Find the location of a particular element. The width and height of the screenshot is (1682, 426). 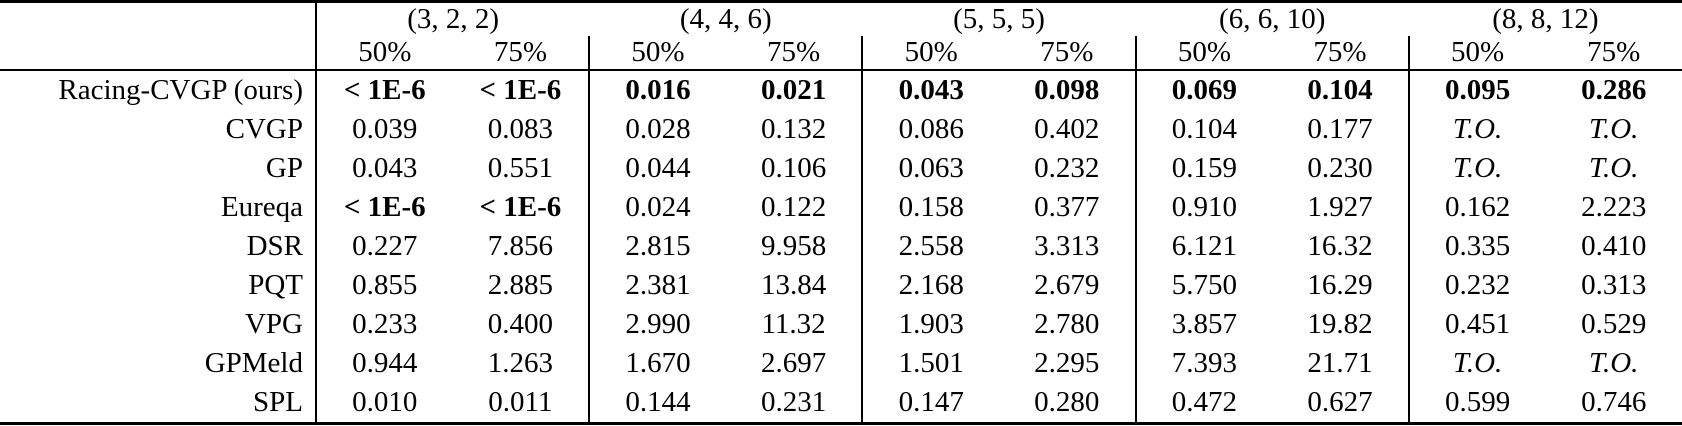

col-group-header: (4, 4, 6) is located at coordinates (725, 19).